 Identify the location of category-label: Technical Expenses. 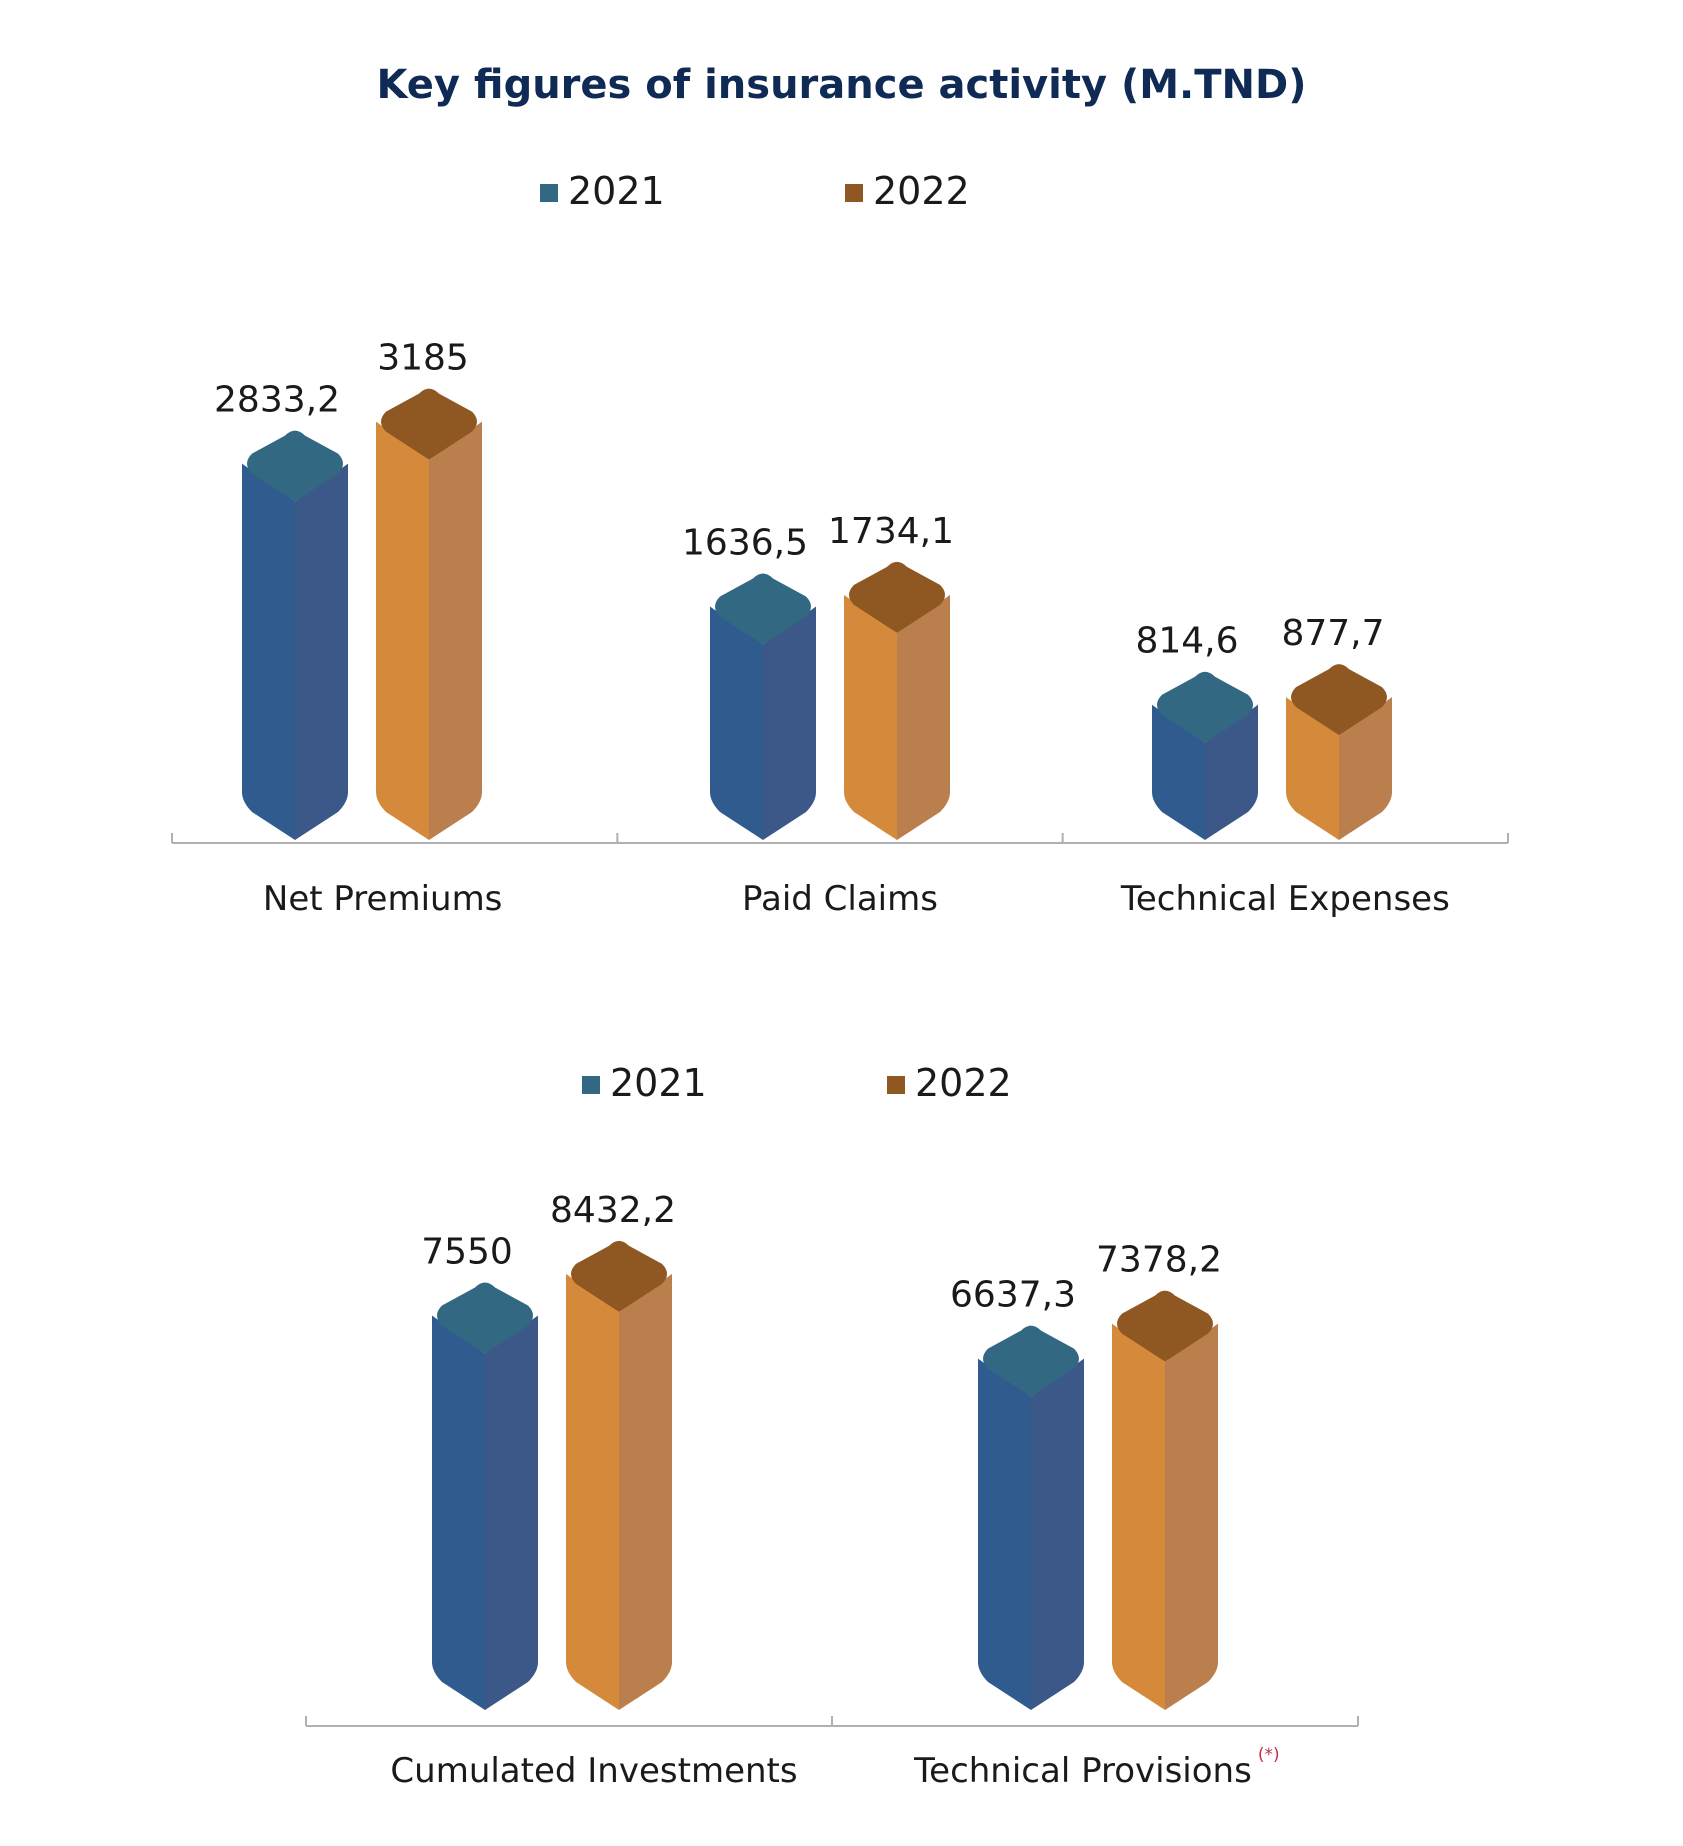
(1285, 899).